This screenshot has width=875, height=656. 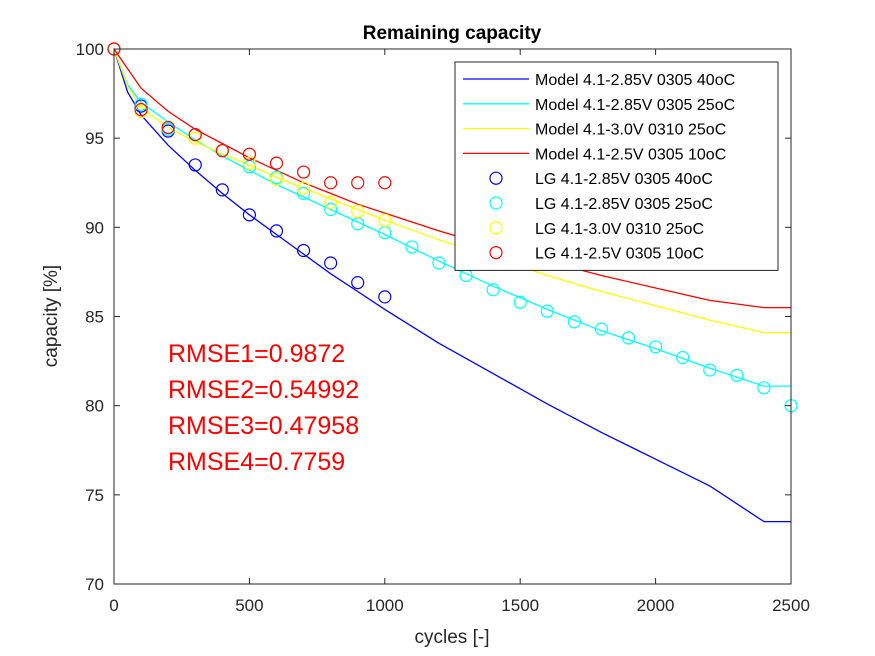 What do you see at coordinates (94, 584) in the screenshot?
I see `y-tick-label: 70` at bounding box center [94, 584].